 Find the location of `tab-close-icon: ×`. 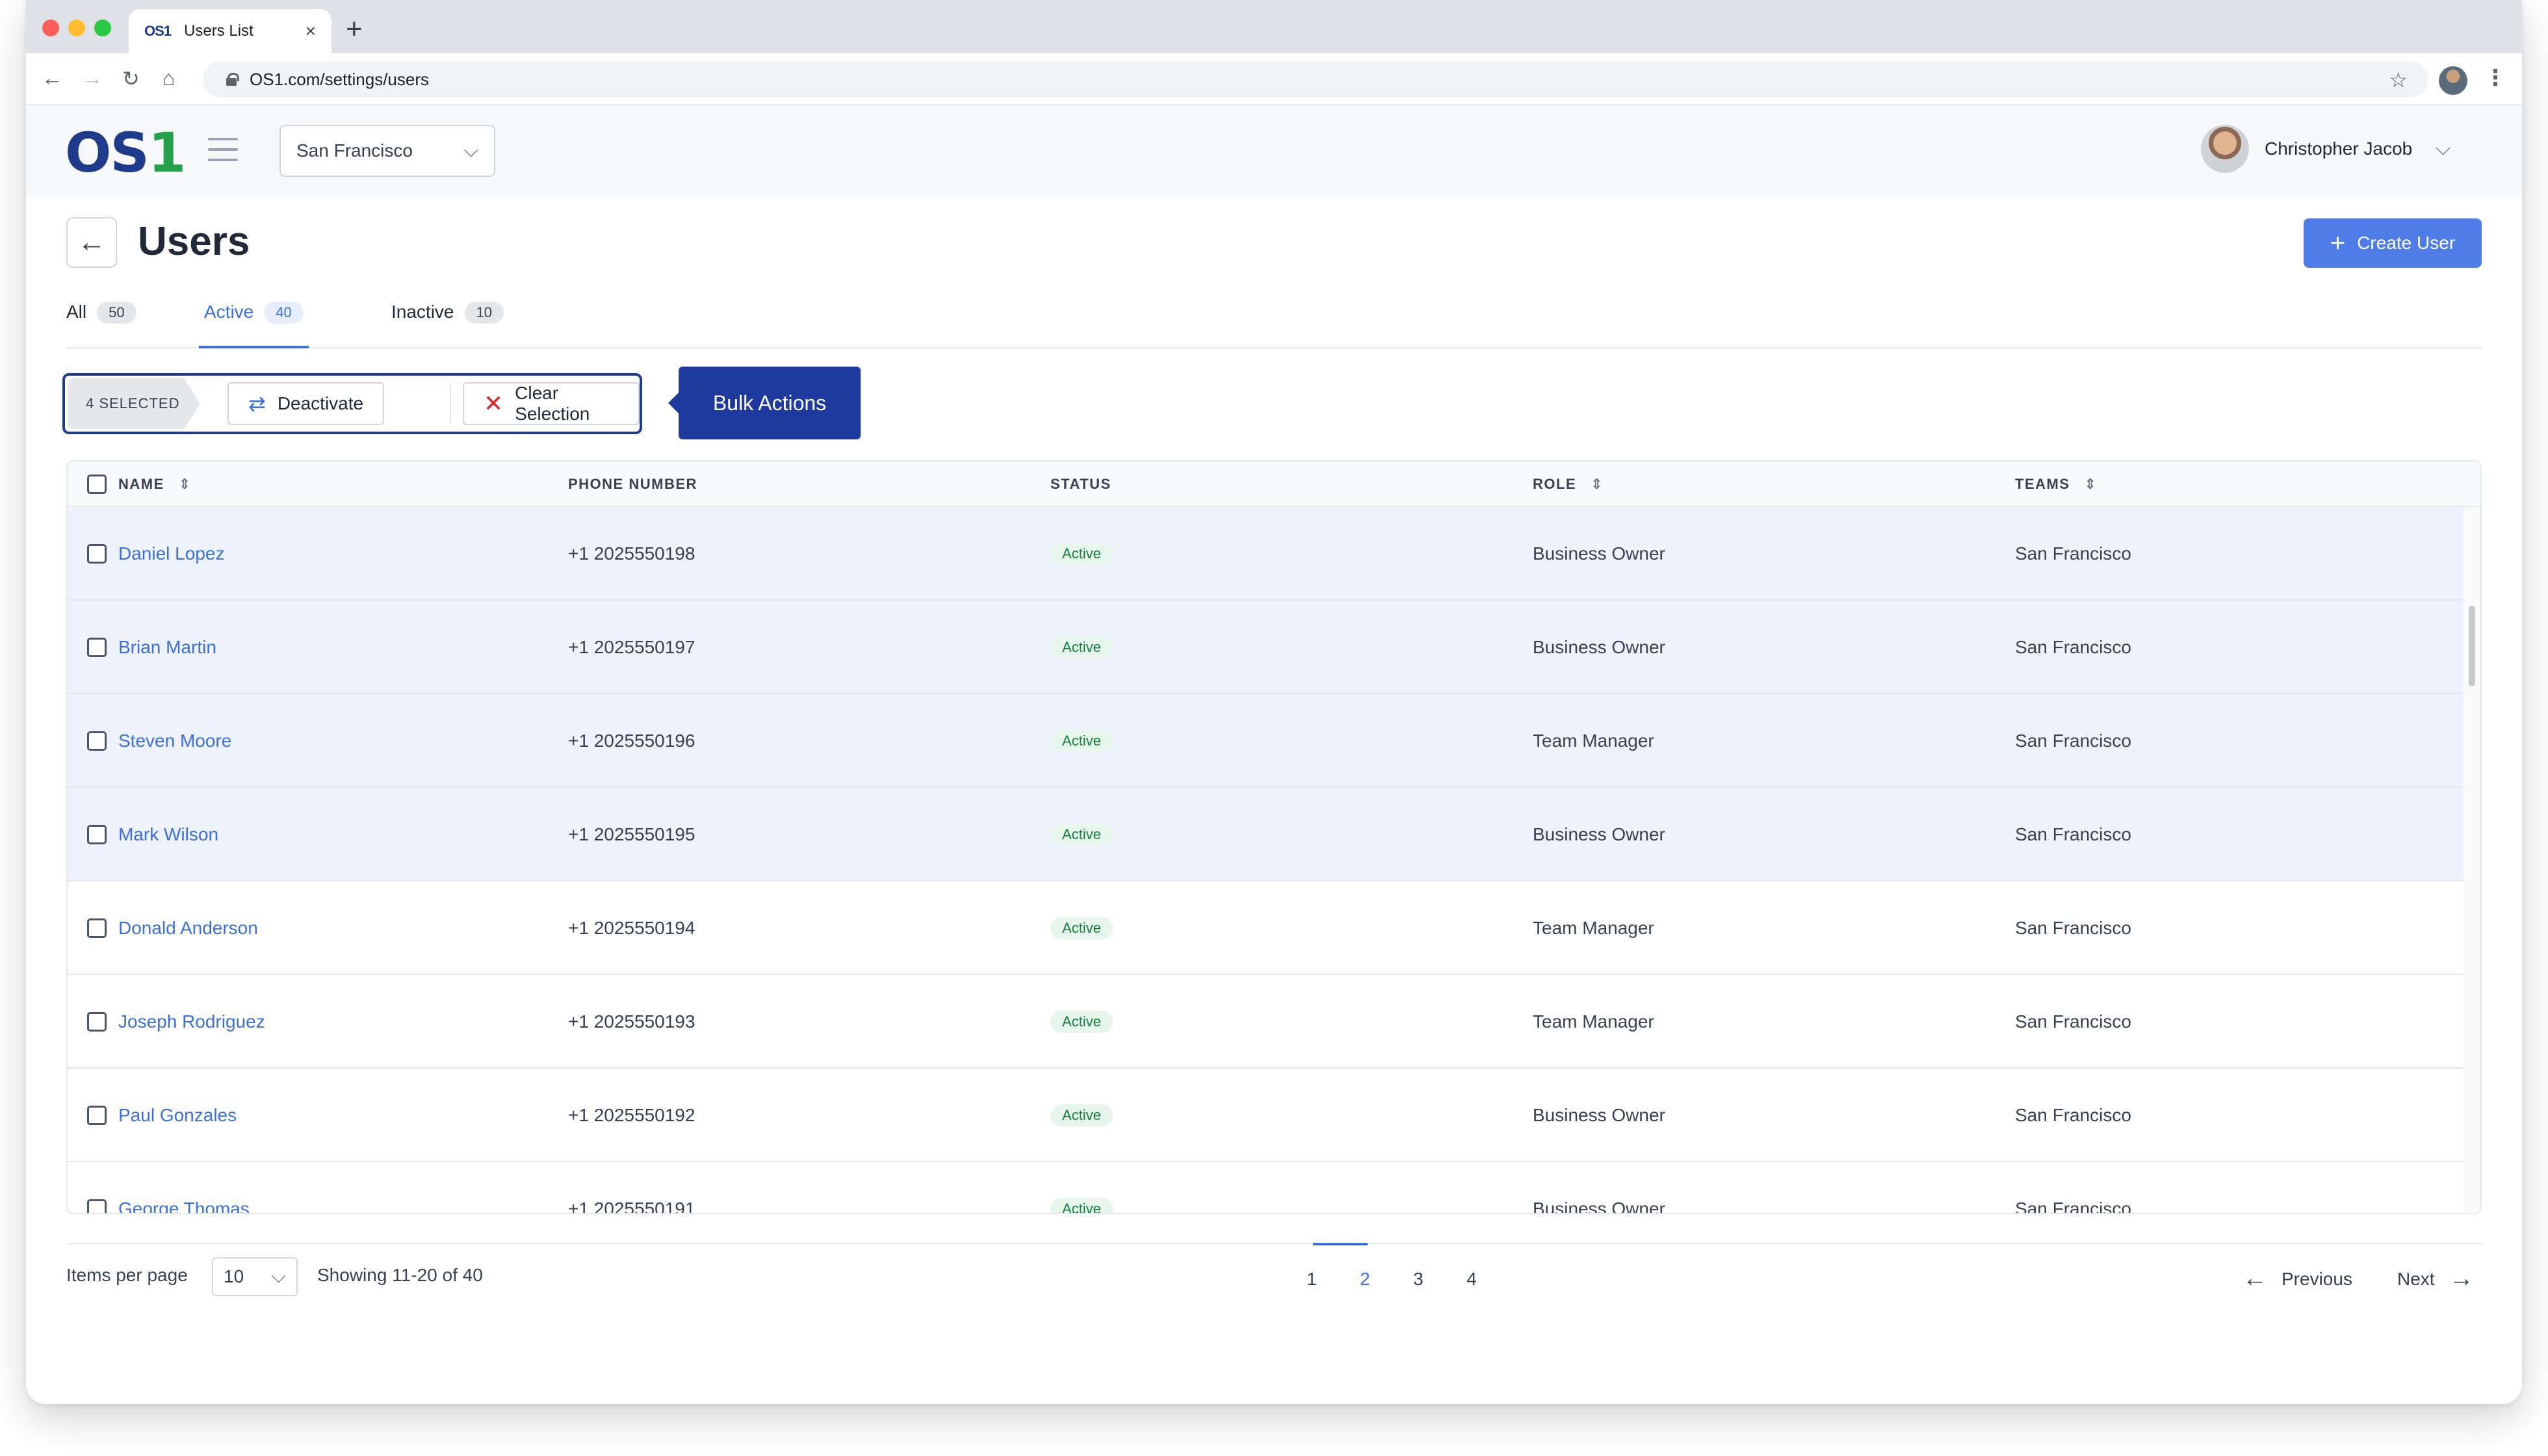

tab-close-icon: × is located at coordinates (311, 31).